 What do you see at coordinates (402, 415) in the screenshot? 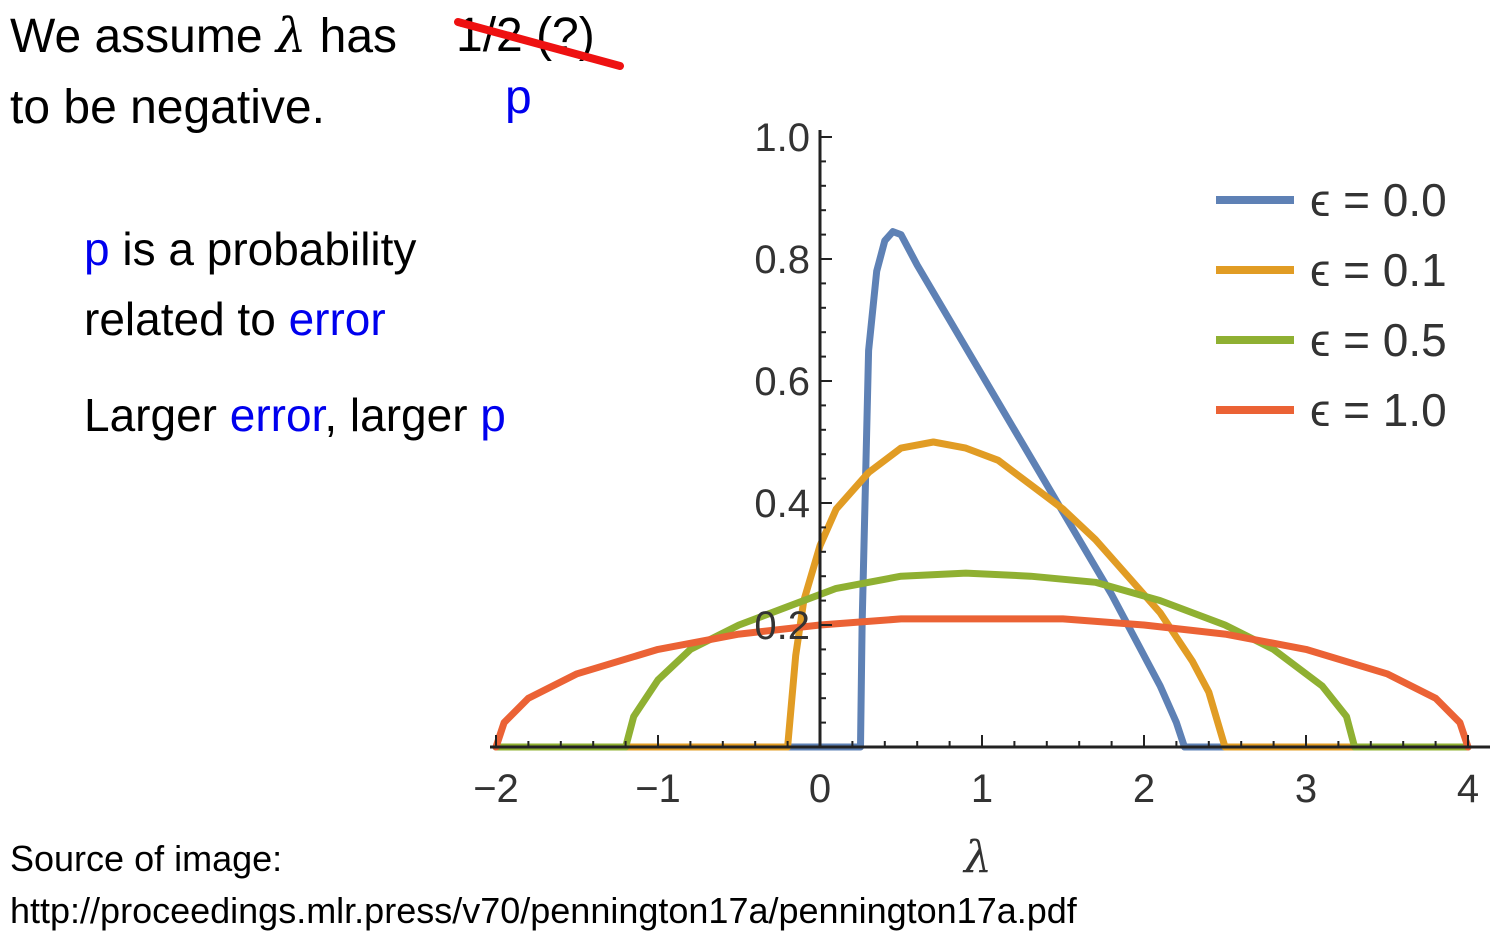
I see `larger-mid: , larger` at bounding box center [402, 415].